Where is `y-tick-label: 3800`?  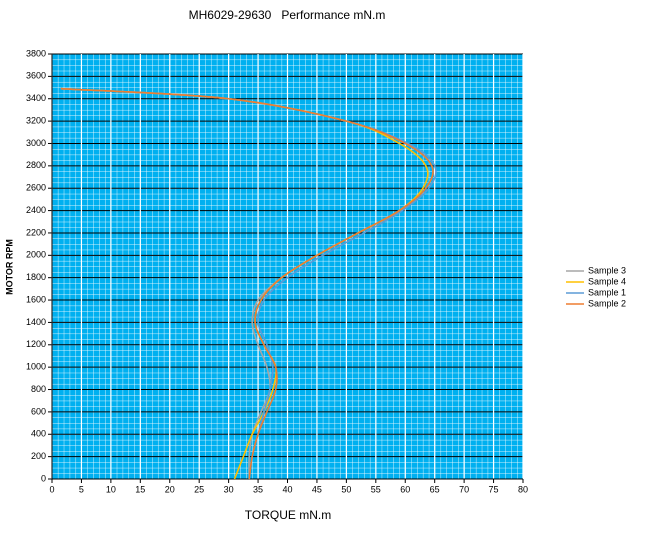 y-tick-label: 3800 is located at coordinates (36, 53).